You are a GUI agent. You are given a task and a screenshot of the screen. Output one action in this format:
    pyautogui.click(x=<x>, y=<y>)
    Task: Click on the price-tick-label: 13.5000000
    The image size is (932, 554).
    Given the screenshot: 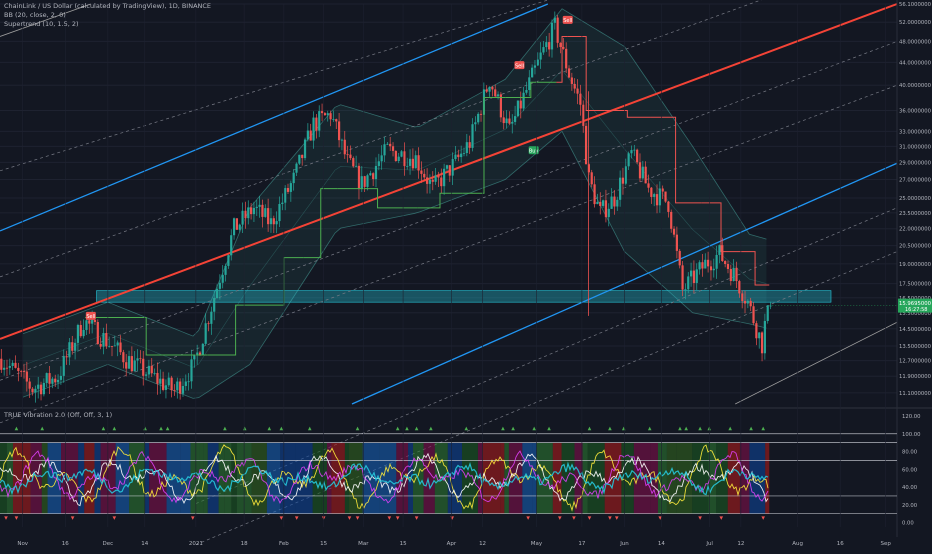 What is the action you would take?
    pyautogui.click(x=915, y=347)
    